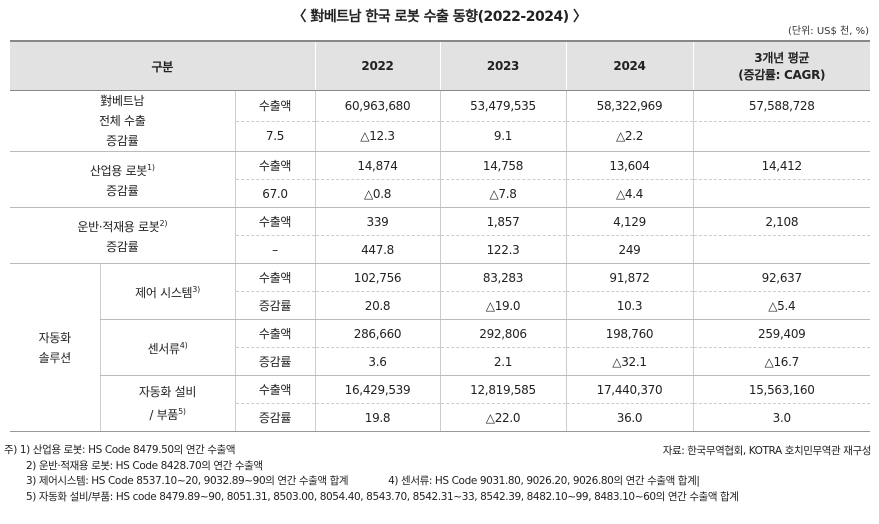  What do you see at coordinates (502, 389) in the screenshot?
I see `cell: 12,819,585` at bounding box center [502, 389].